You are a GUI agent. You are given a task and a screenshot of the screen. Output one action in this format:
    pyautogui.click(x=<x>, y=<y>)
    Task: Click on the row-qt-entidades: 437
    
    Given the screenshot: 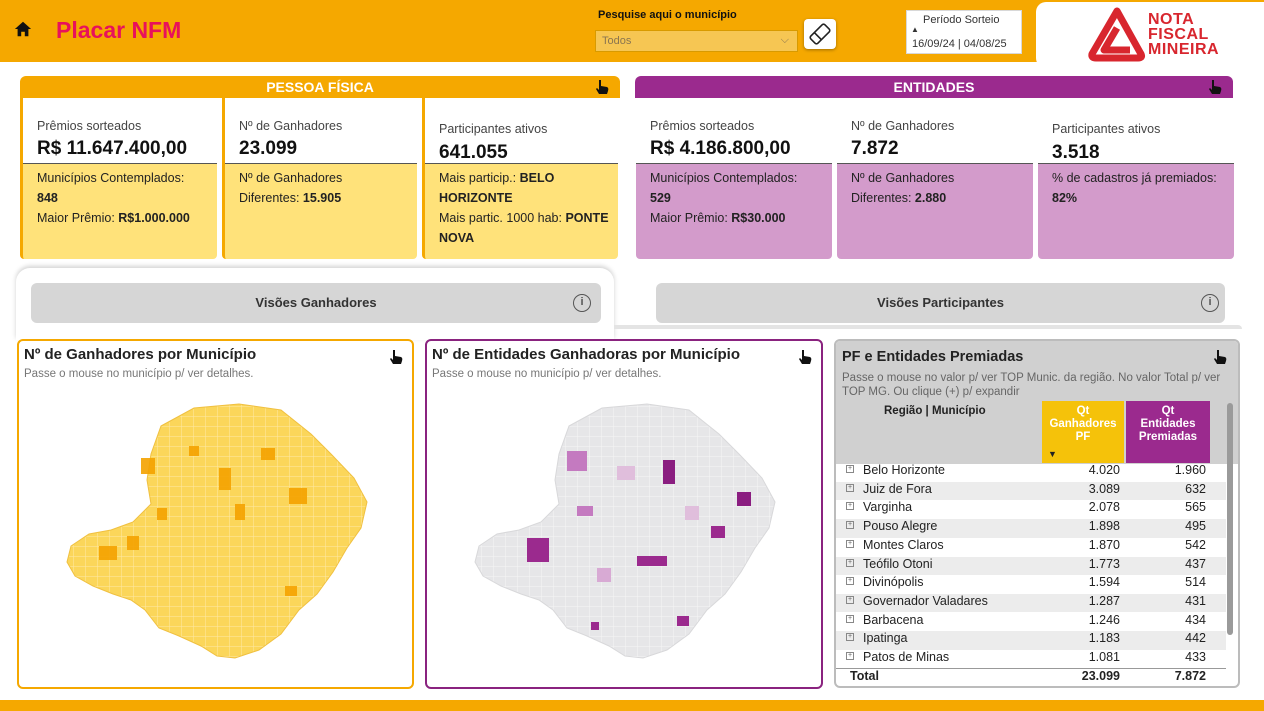 What is the action you would take?
    pyautogui.click(x=1195, y=563)
    